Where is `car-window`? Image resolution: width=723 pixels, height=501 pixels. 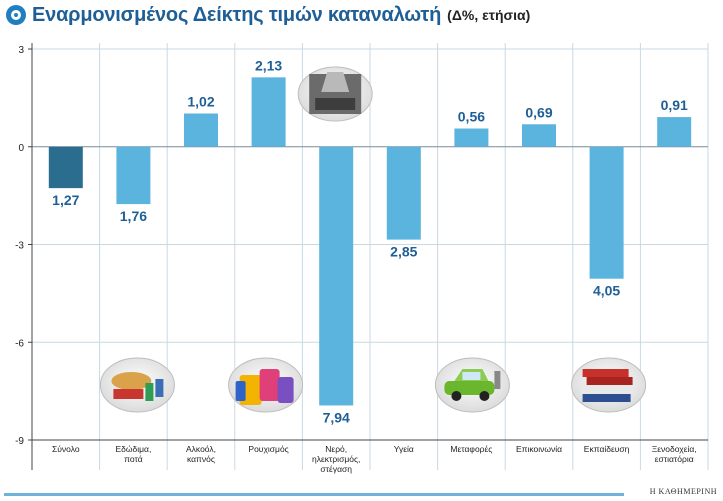
car-window is located at coordinates (471, 376).